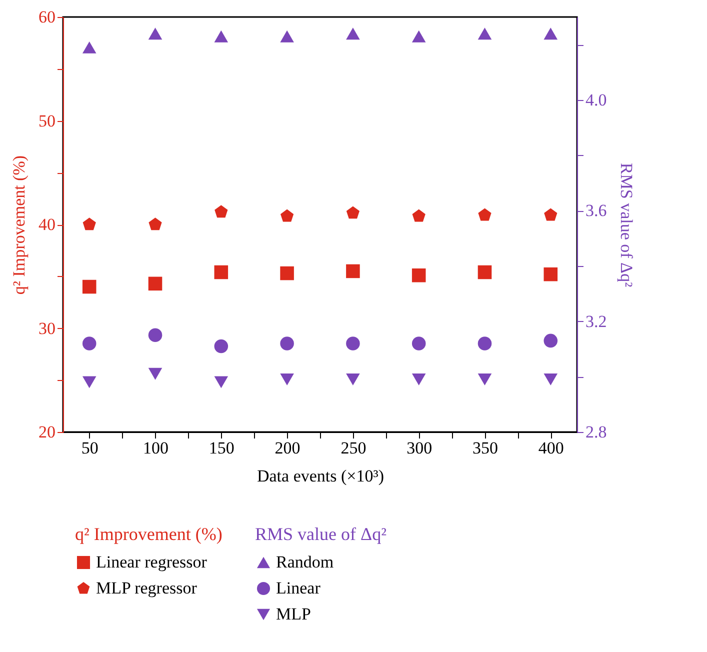  I want to click on legend-label: MLP, so click(293, 614).